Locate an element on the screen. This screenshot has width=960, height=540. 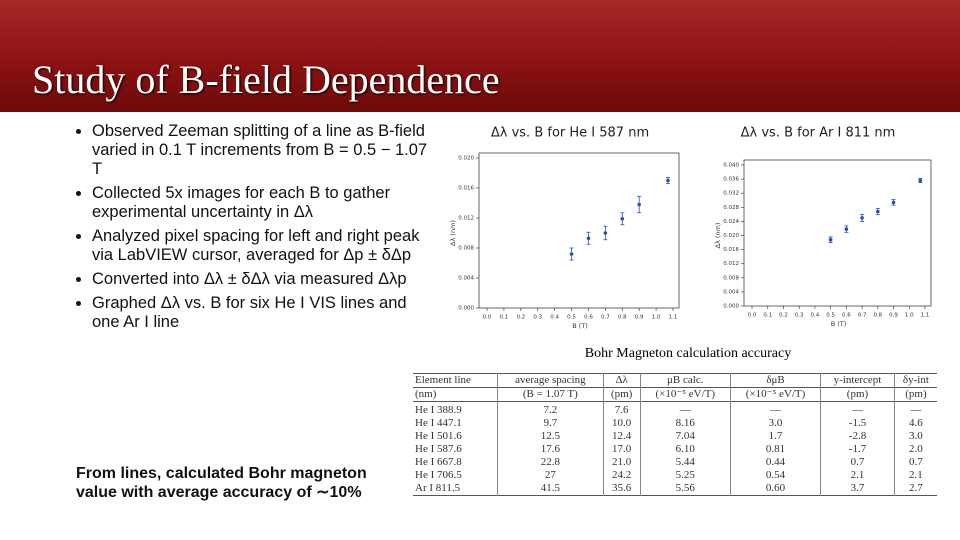
slide-title: Study of B-field Dependence is located at coordinates (266, 79).